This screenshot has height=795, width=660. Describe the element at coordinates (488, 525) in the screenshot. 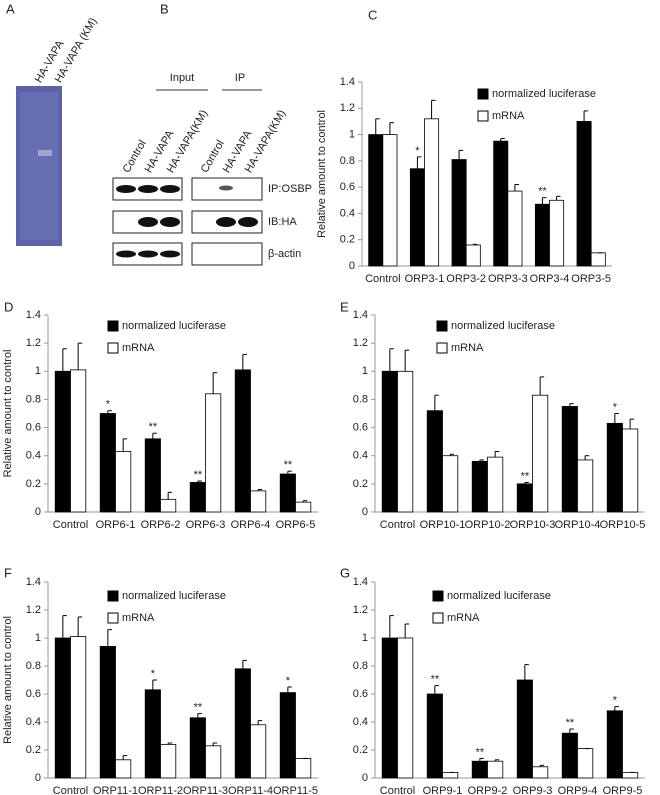

I see `x-tick-label: ORP10-2` at that location.